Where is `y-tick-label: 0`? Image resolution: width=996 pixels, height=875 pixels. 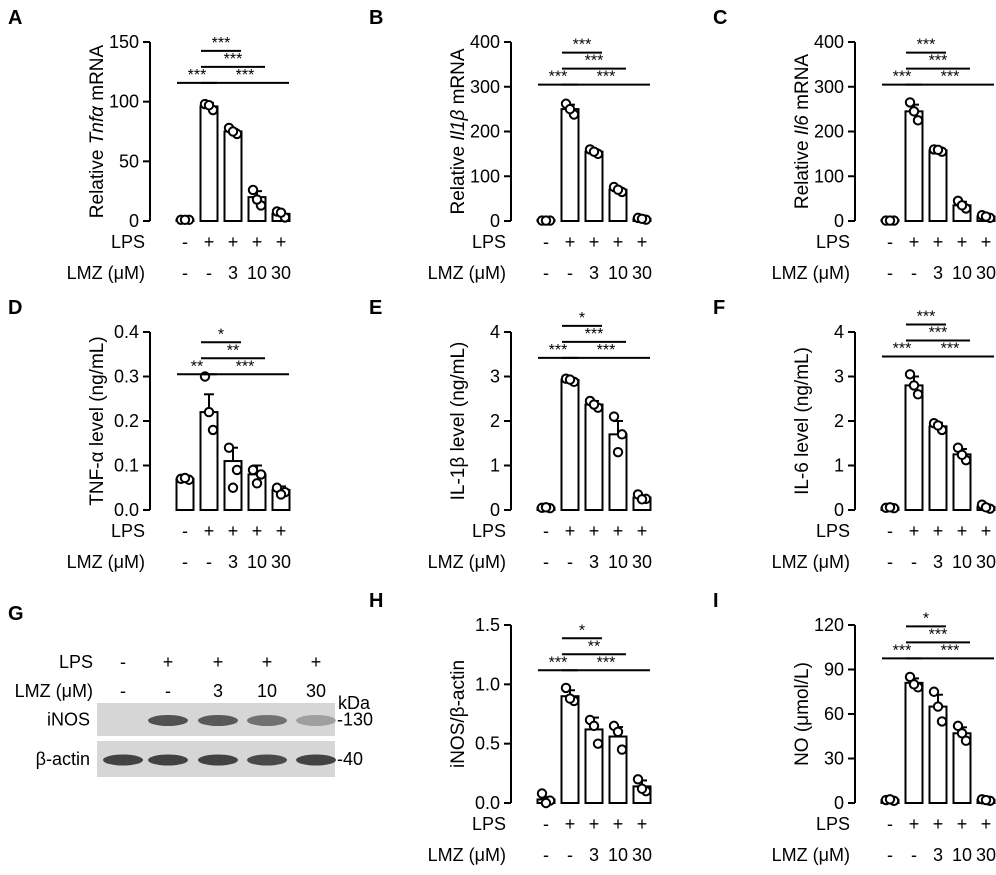 y-tick-label: 0 is located at coordinates (839, 221).